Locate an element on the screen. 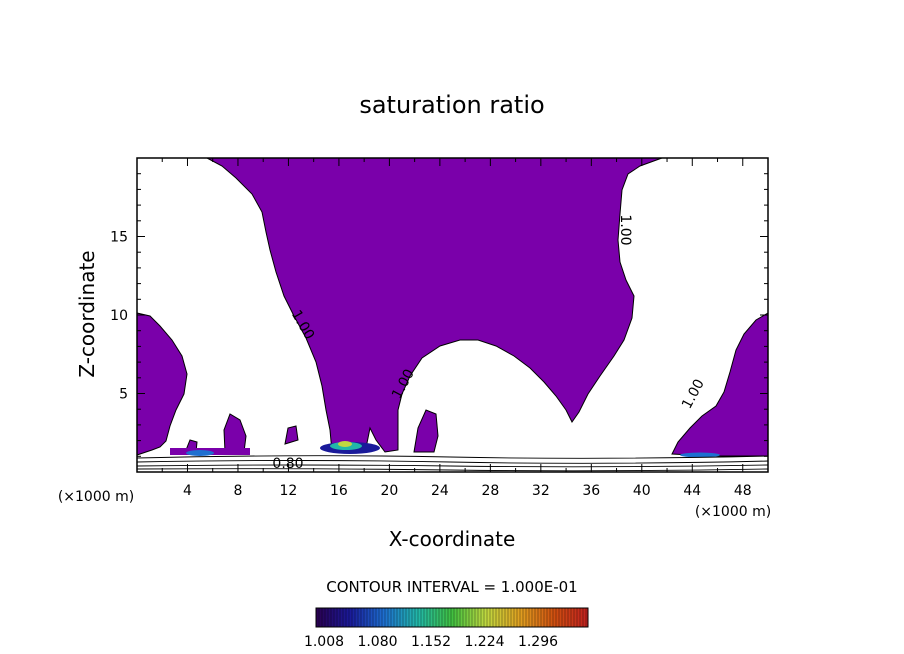  contour-label-4: 1.00 is located at coordinates (693, 394).